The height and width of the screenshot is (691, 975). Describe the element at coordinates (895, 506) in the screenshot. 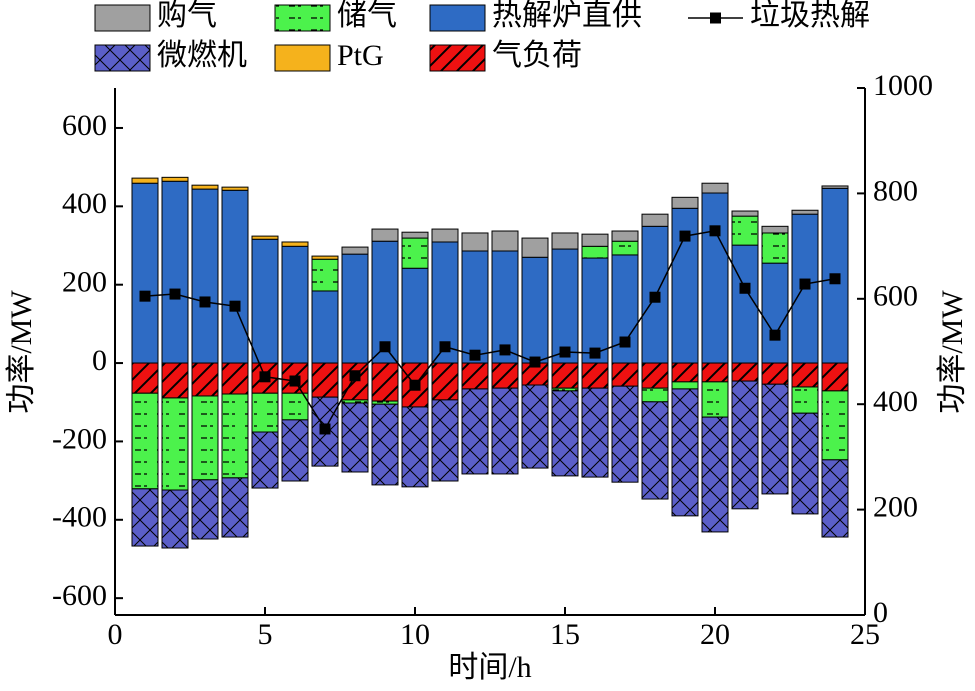

I see `y2-tick-label: 200` at that location.